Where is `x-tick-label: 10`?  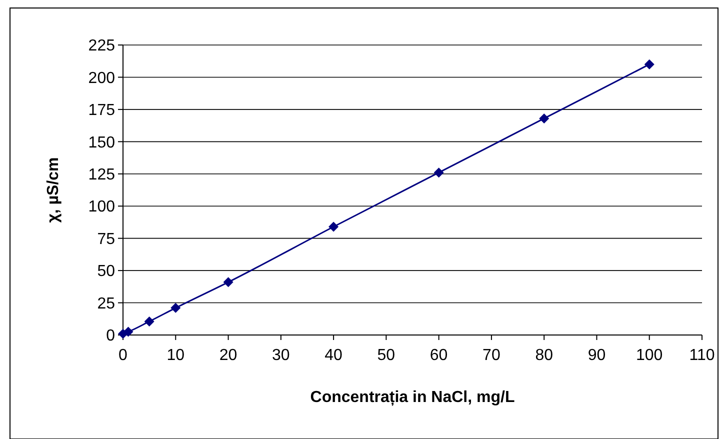 x-tick-label: 10 is located at coordinates (175, 355).